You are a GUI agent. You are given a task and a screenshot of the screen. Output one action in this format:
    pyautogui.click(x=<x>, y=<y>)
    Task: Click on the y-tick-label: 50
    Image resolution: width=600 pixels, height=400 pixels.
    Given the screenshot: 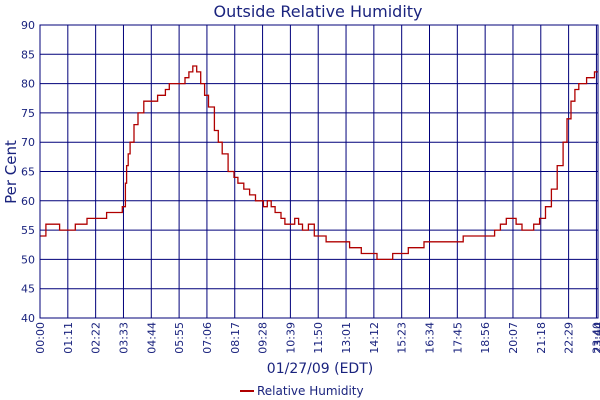 What is the action you would take?
    pyautogui.click(x=28, y=259)
    